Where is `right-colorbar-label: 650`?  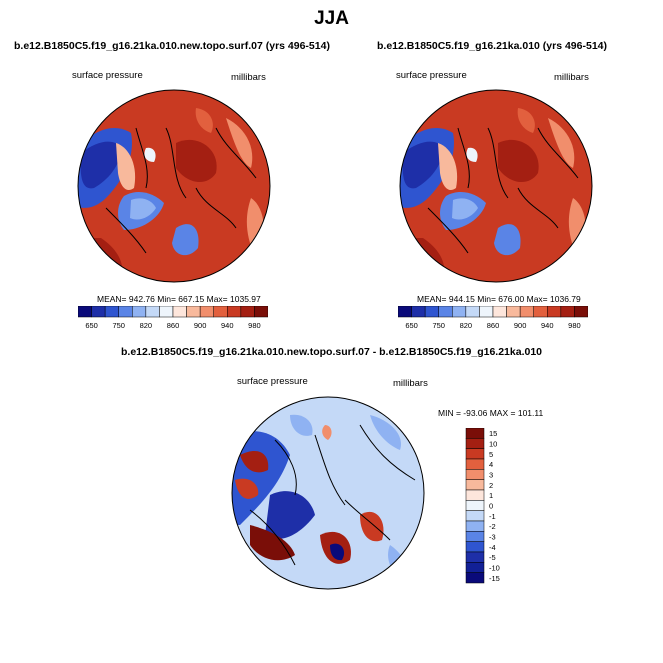 right-colorbar-label: 650 is located at coordinates (411, 325).